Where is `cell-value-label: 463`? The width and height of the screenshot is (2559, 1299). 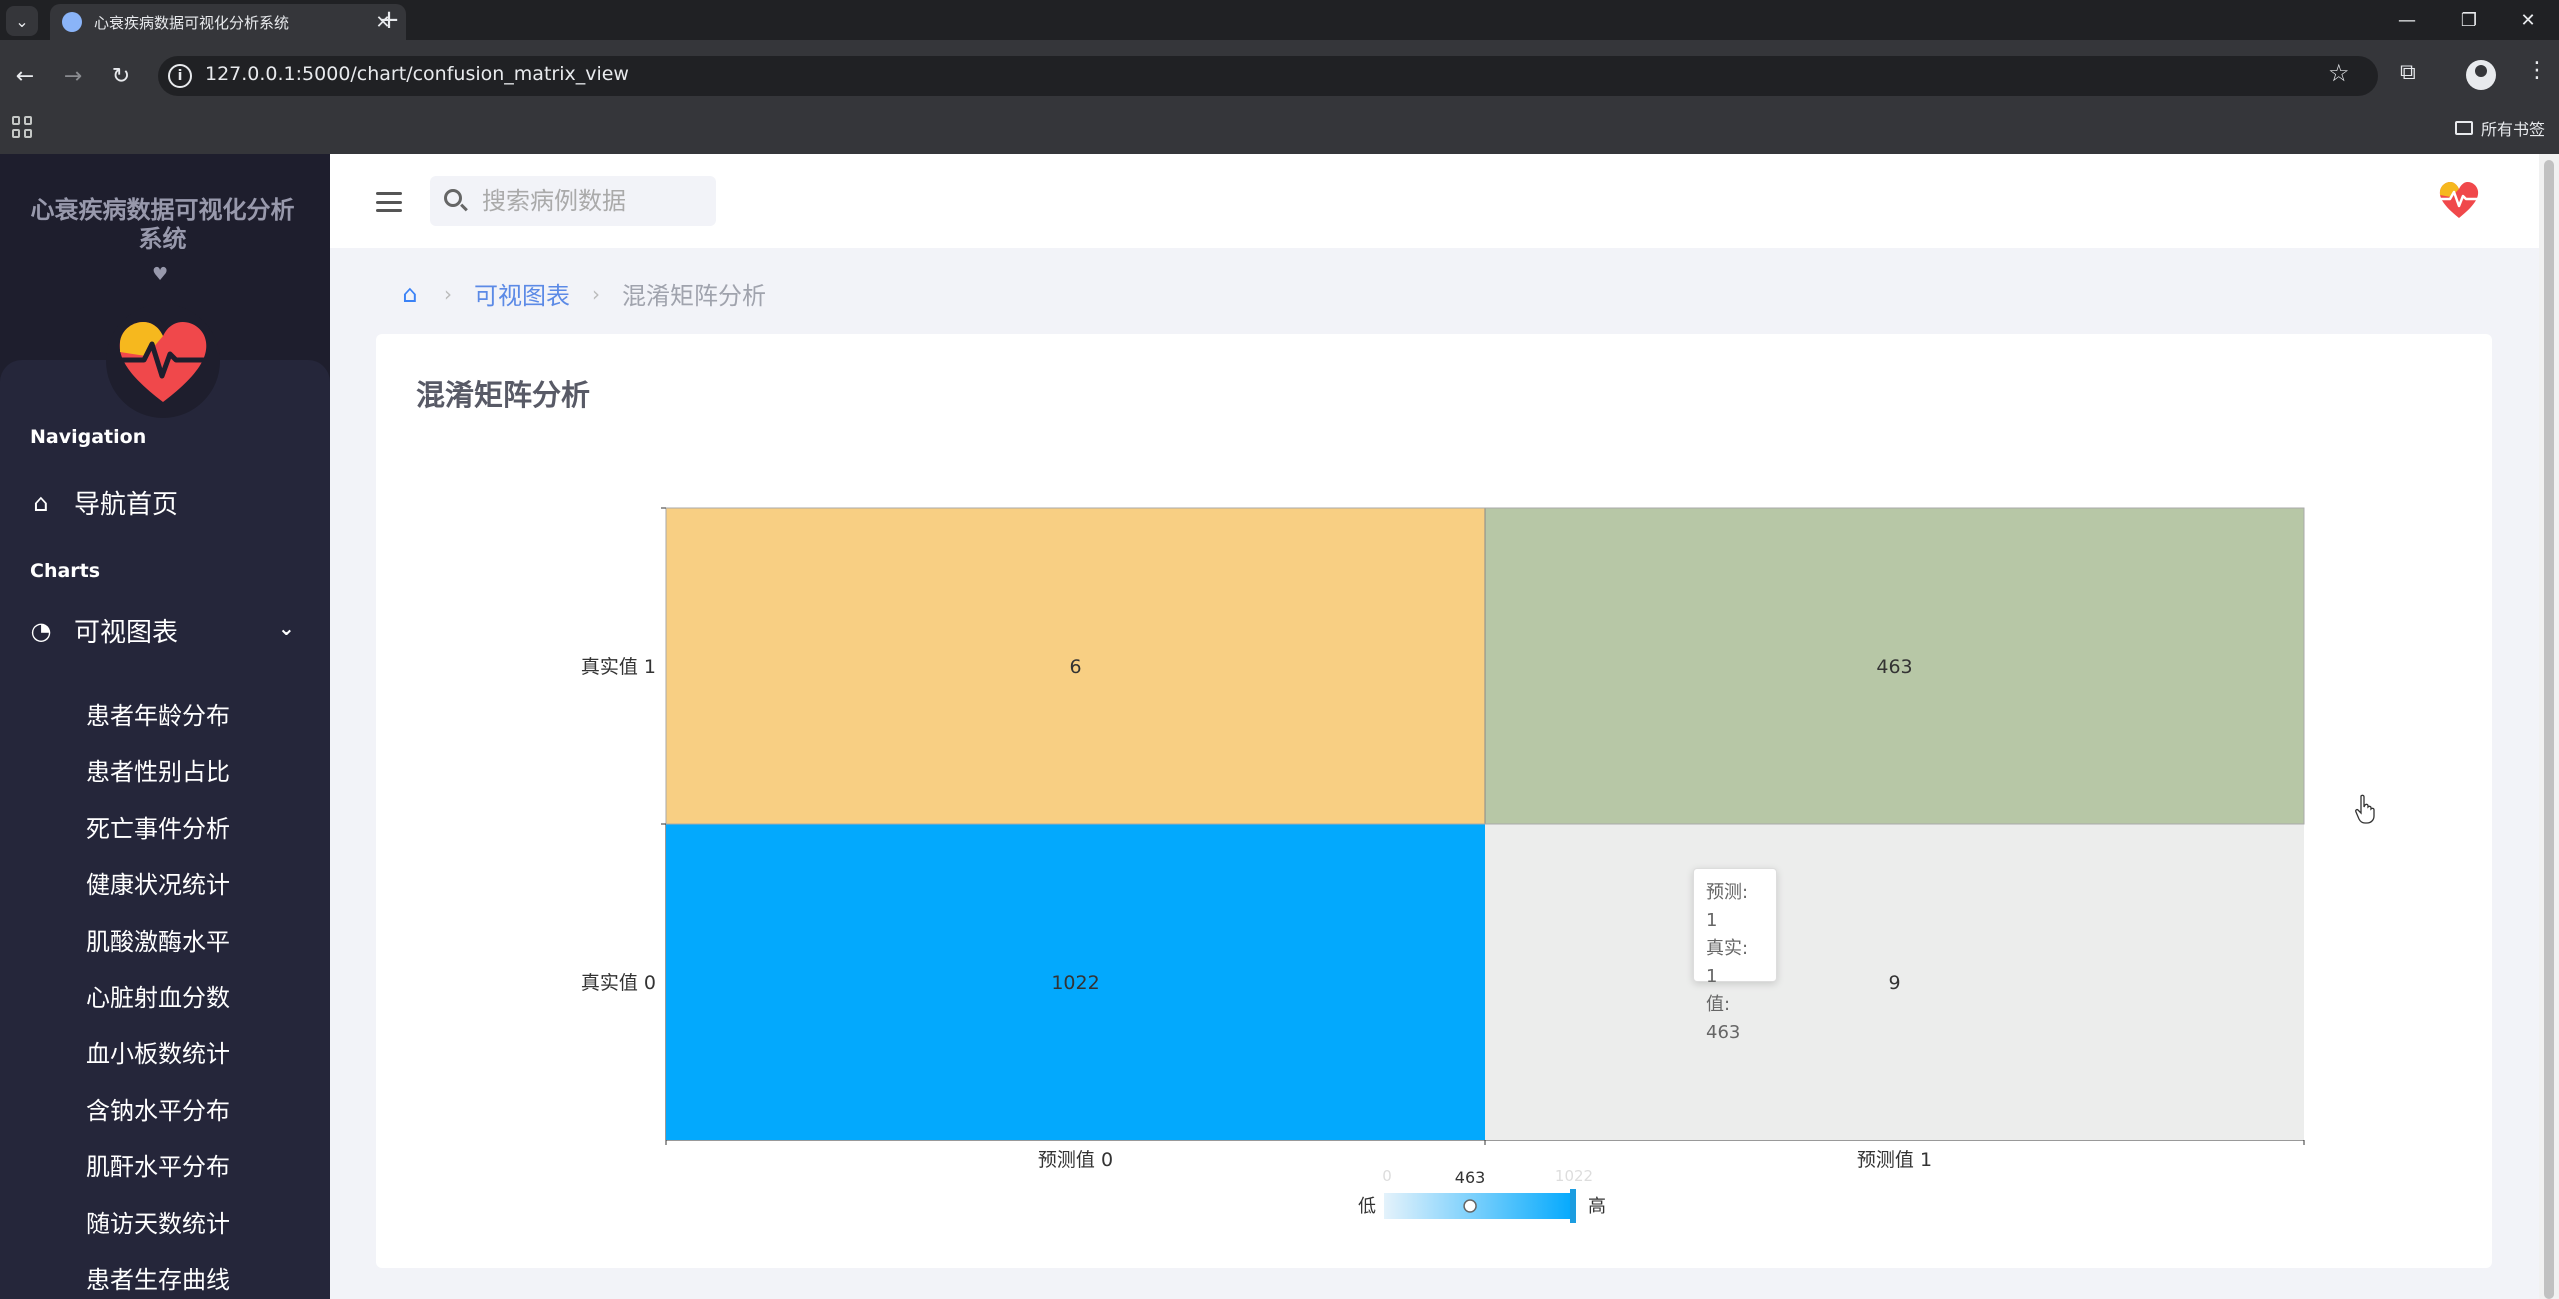
cell-value-label: 463 is located at coordinates (1894, 667).